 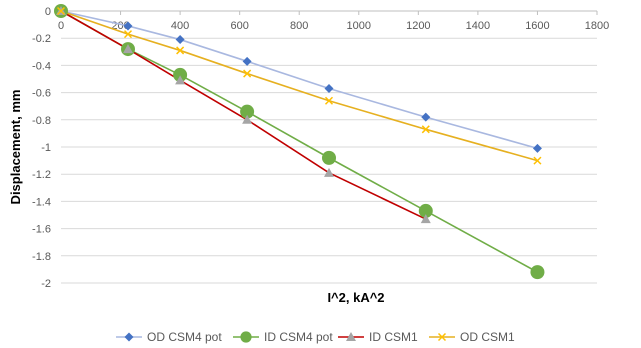 I want to click on legend-item: ID CSM1, so click(x=378, y=337).